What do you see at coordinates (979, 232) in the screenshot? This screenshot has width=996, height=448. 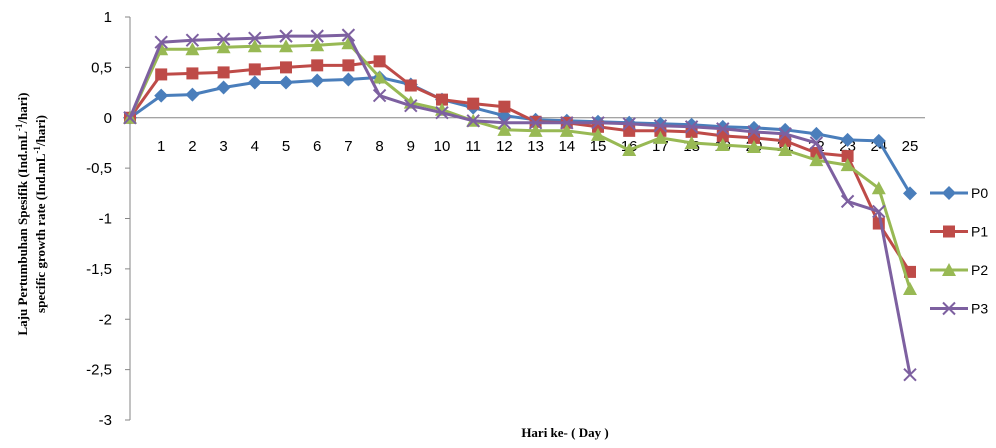 I see `legend-label: P1` at bounding box center [979, 232].